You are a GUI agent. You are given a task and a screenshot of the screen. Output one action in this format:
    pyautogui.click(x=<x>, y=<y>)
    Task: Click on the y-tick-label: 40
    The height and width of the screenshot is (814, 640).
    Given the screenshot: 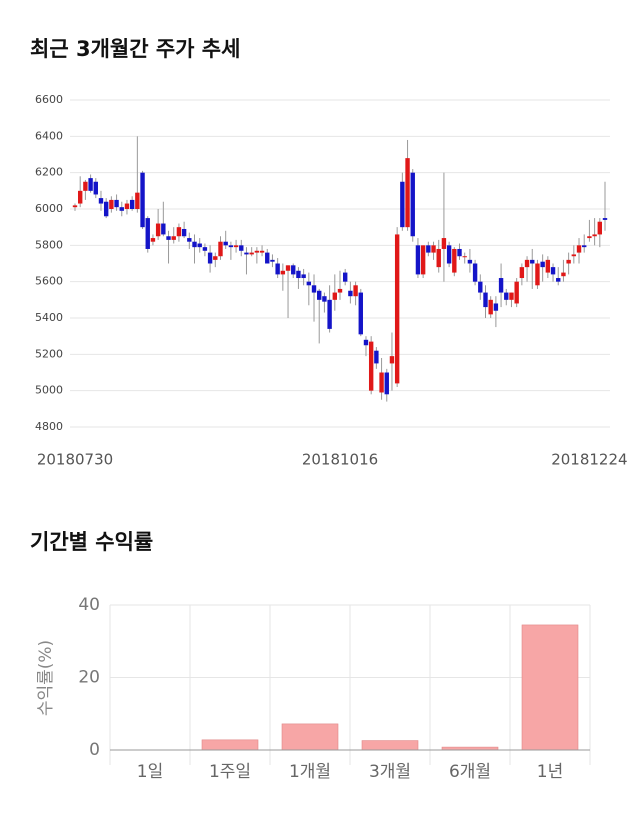 What is the action you would take?
    pyautogui.click(x=89, y=605)
    